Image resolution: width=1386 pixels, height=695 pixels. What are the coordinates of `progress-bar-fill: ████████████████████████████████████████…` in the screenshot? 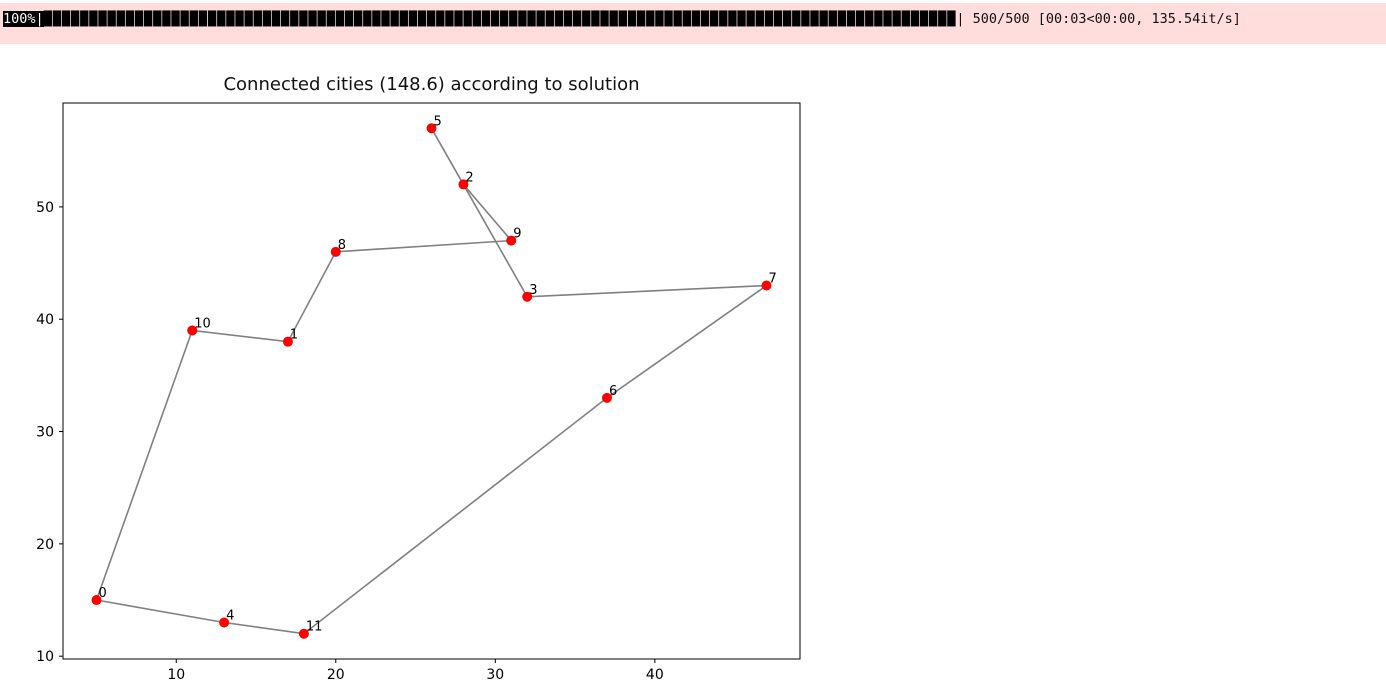 It's located at (500, 19).